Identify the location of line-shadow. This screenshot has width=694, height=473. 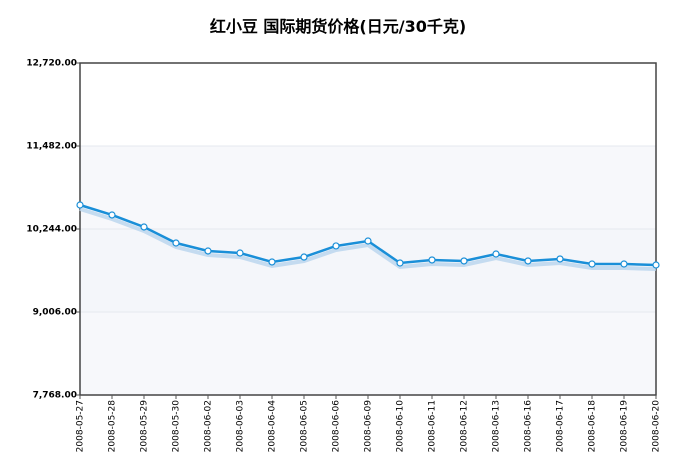
(368, 239).